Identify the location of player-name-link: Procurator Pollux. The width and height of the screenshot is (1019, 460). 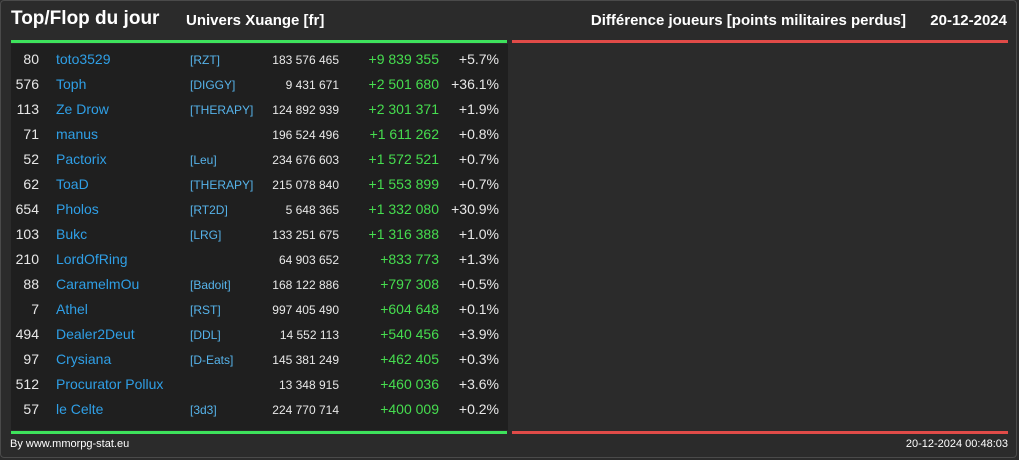
(110, 384).